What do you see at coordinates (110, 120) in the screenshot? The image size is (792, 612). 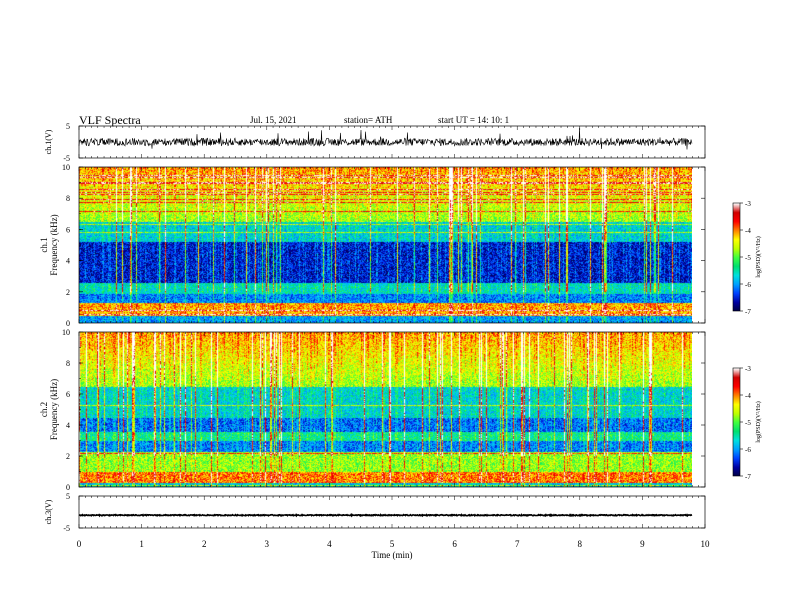 I see `chart-title: VLF Spectra` at bounding box center [110, 120].